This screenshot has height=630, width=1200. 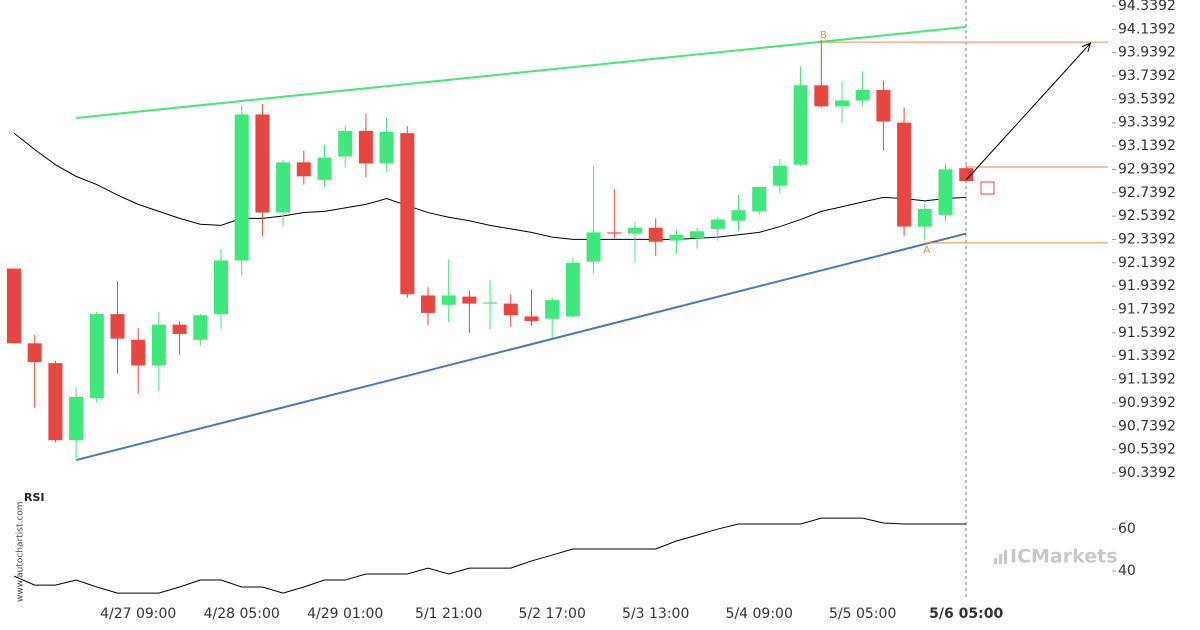 I want to click on y-tick-label: 93.5392, so click(x=1147, y=99).